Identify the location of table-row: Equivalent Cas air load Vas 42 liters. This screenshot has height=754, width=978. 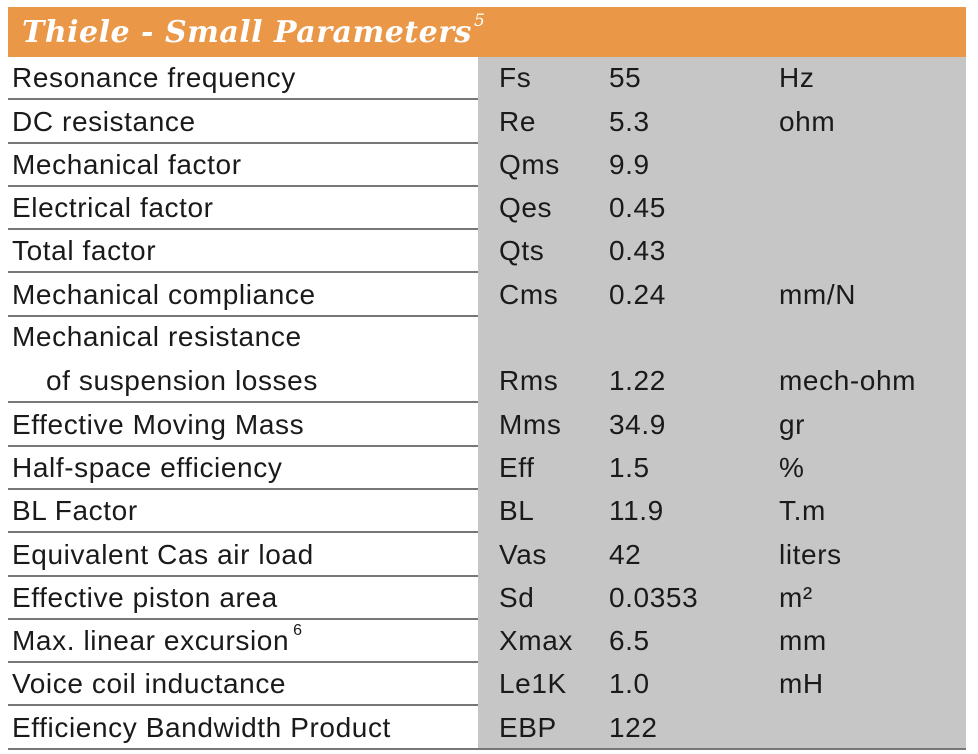
(487, 554).